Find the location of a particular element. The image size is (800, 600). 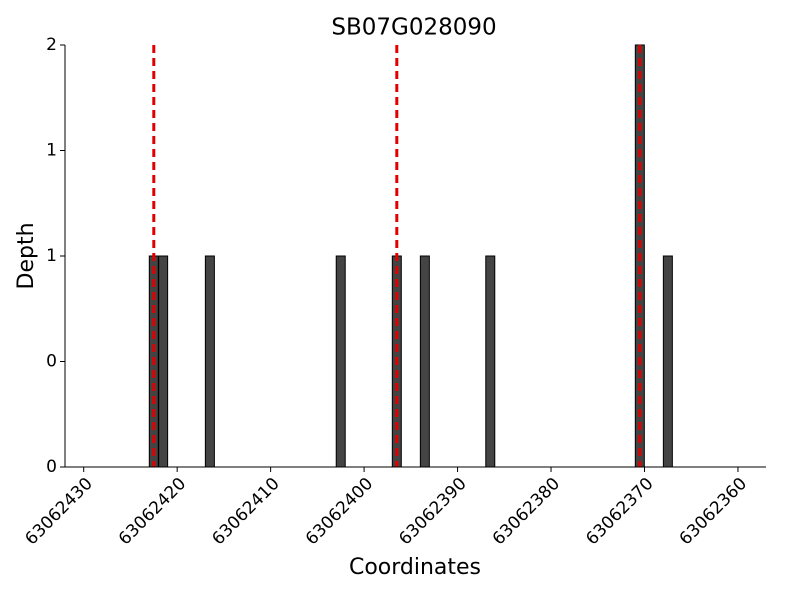

x-tick-label: 63062380 is located at coordinates (526, 511).